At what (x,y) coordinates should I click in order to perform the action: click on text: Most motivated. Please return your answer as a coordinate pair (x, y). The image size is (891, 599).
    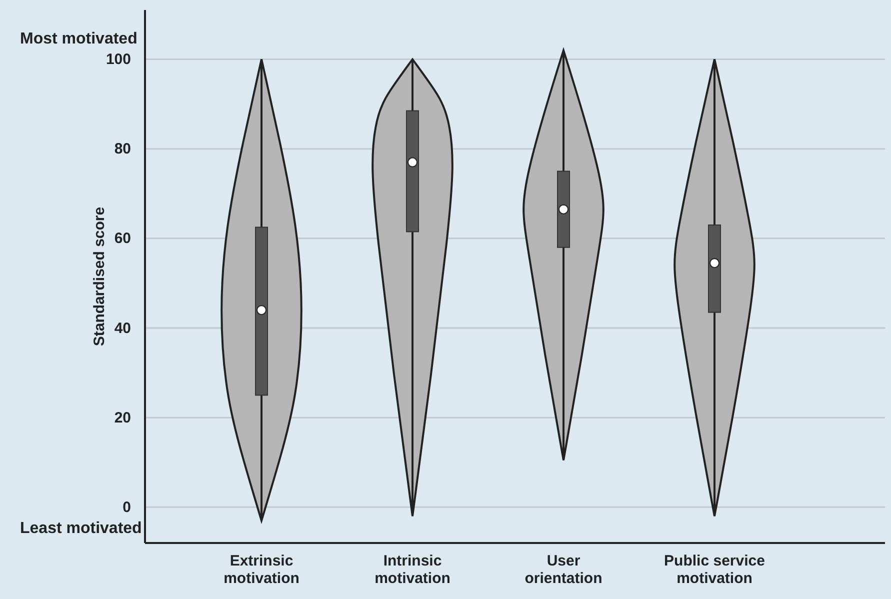
    Looking at the image, I should click on (79, 39).